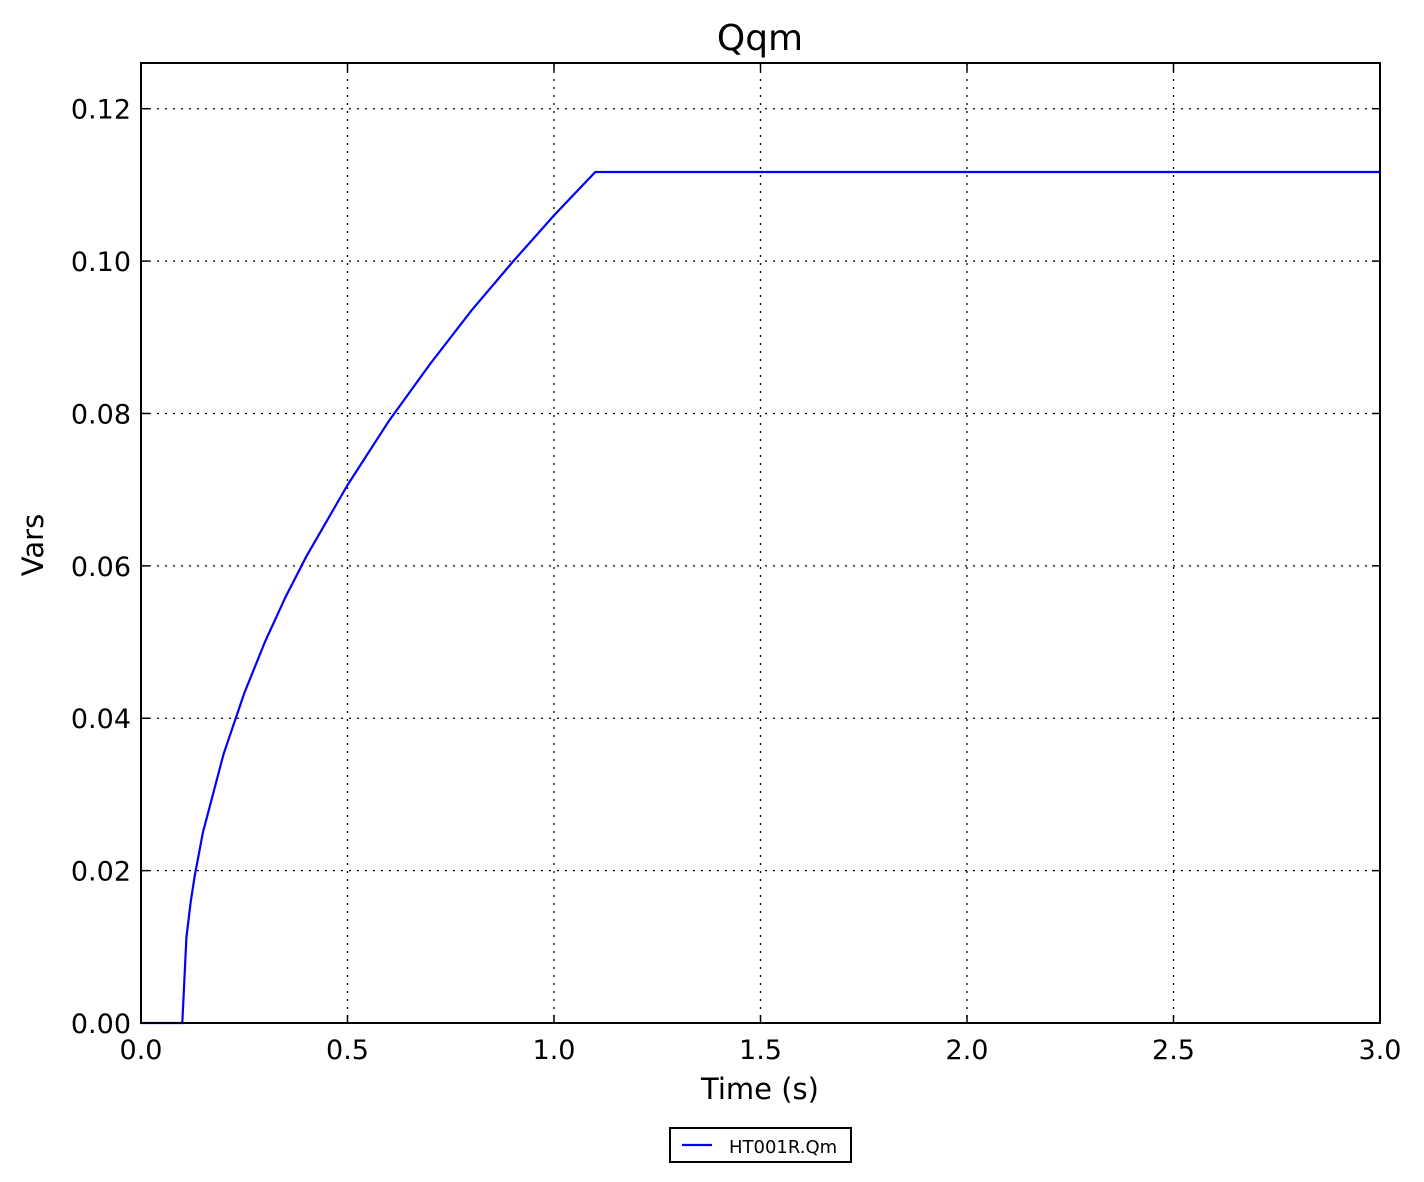  I want to click on x-axis-label: Time (s), so click(759, 1089).